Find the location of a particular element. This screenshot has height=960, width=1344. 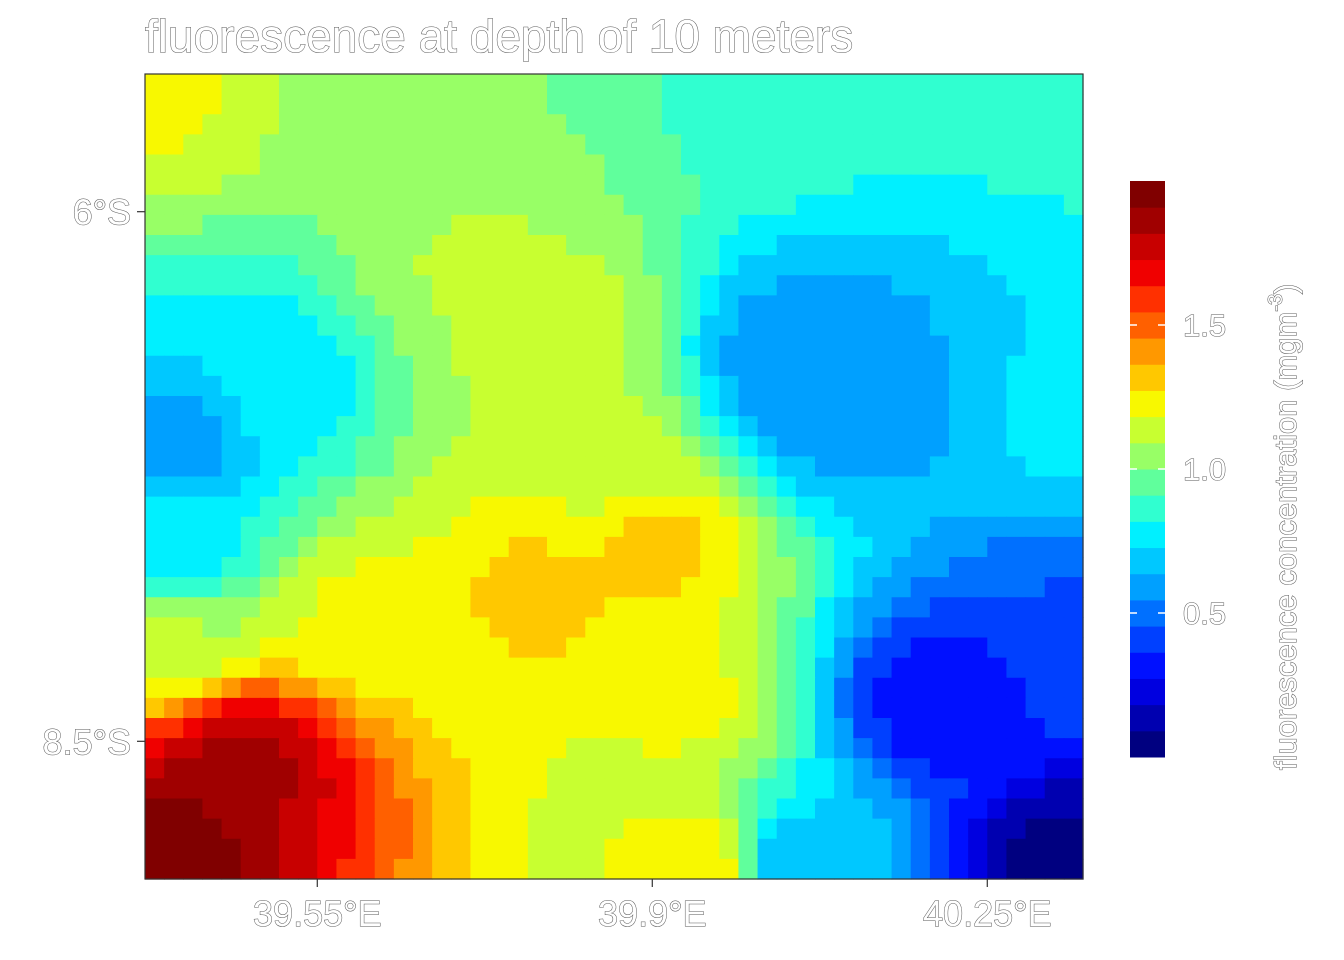

legend-title: fluorescence concentration (mgm-3) is located at coordinates (1284, 527).